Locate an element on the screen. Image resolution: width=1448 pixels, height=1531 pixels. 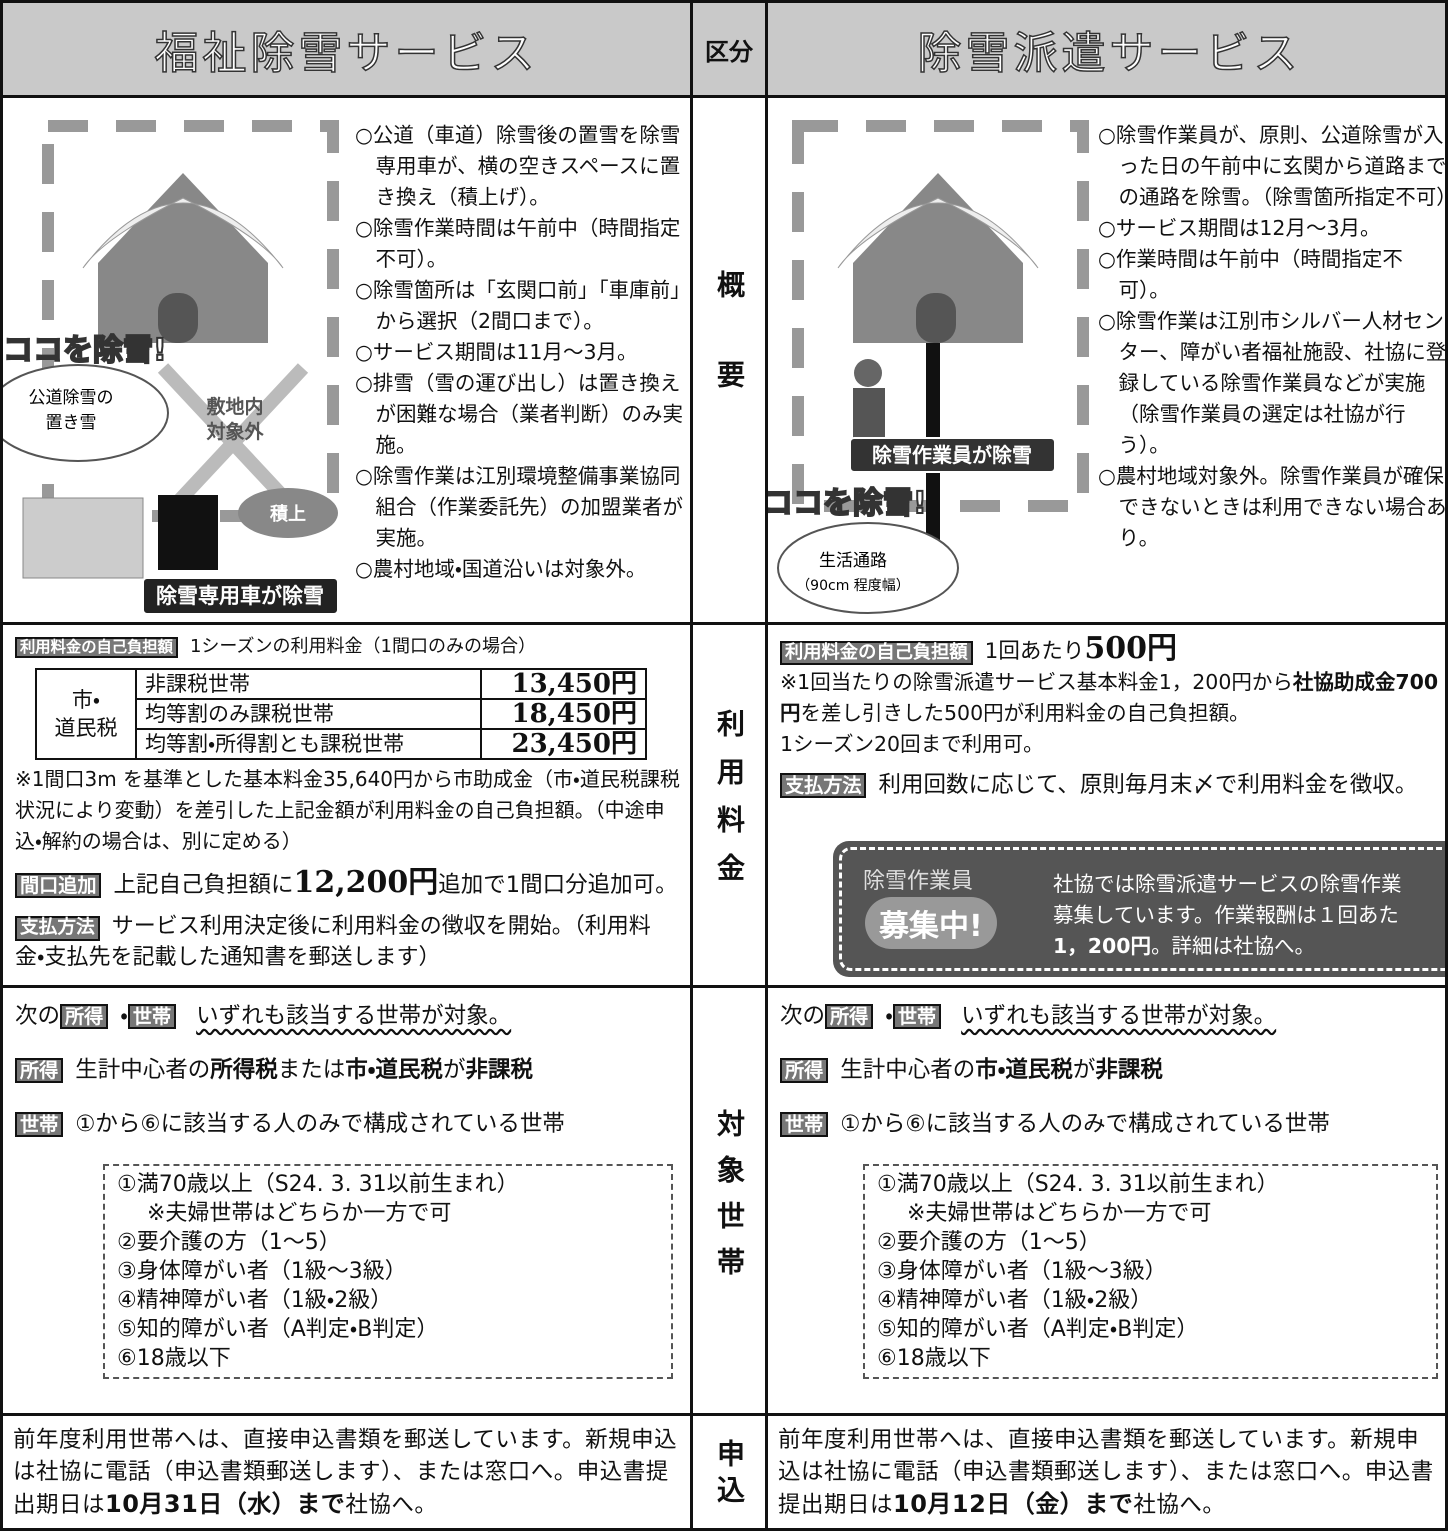
area-label: 敷地内 is located at coordinates (234, 406).